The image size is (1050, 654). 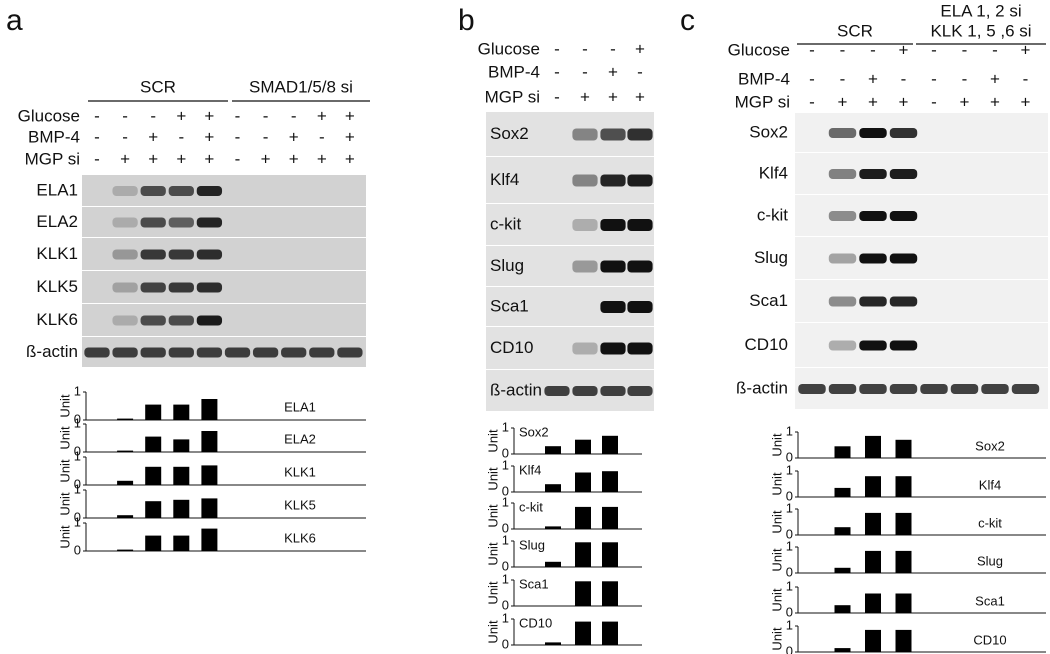 I want to click on blot-label: KLK1, so click(x=57, y=253).